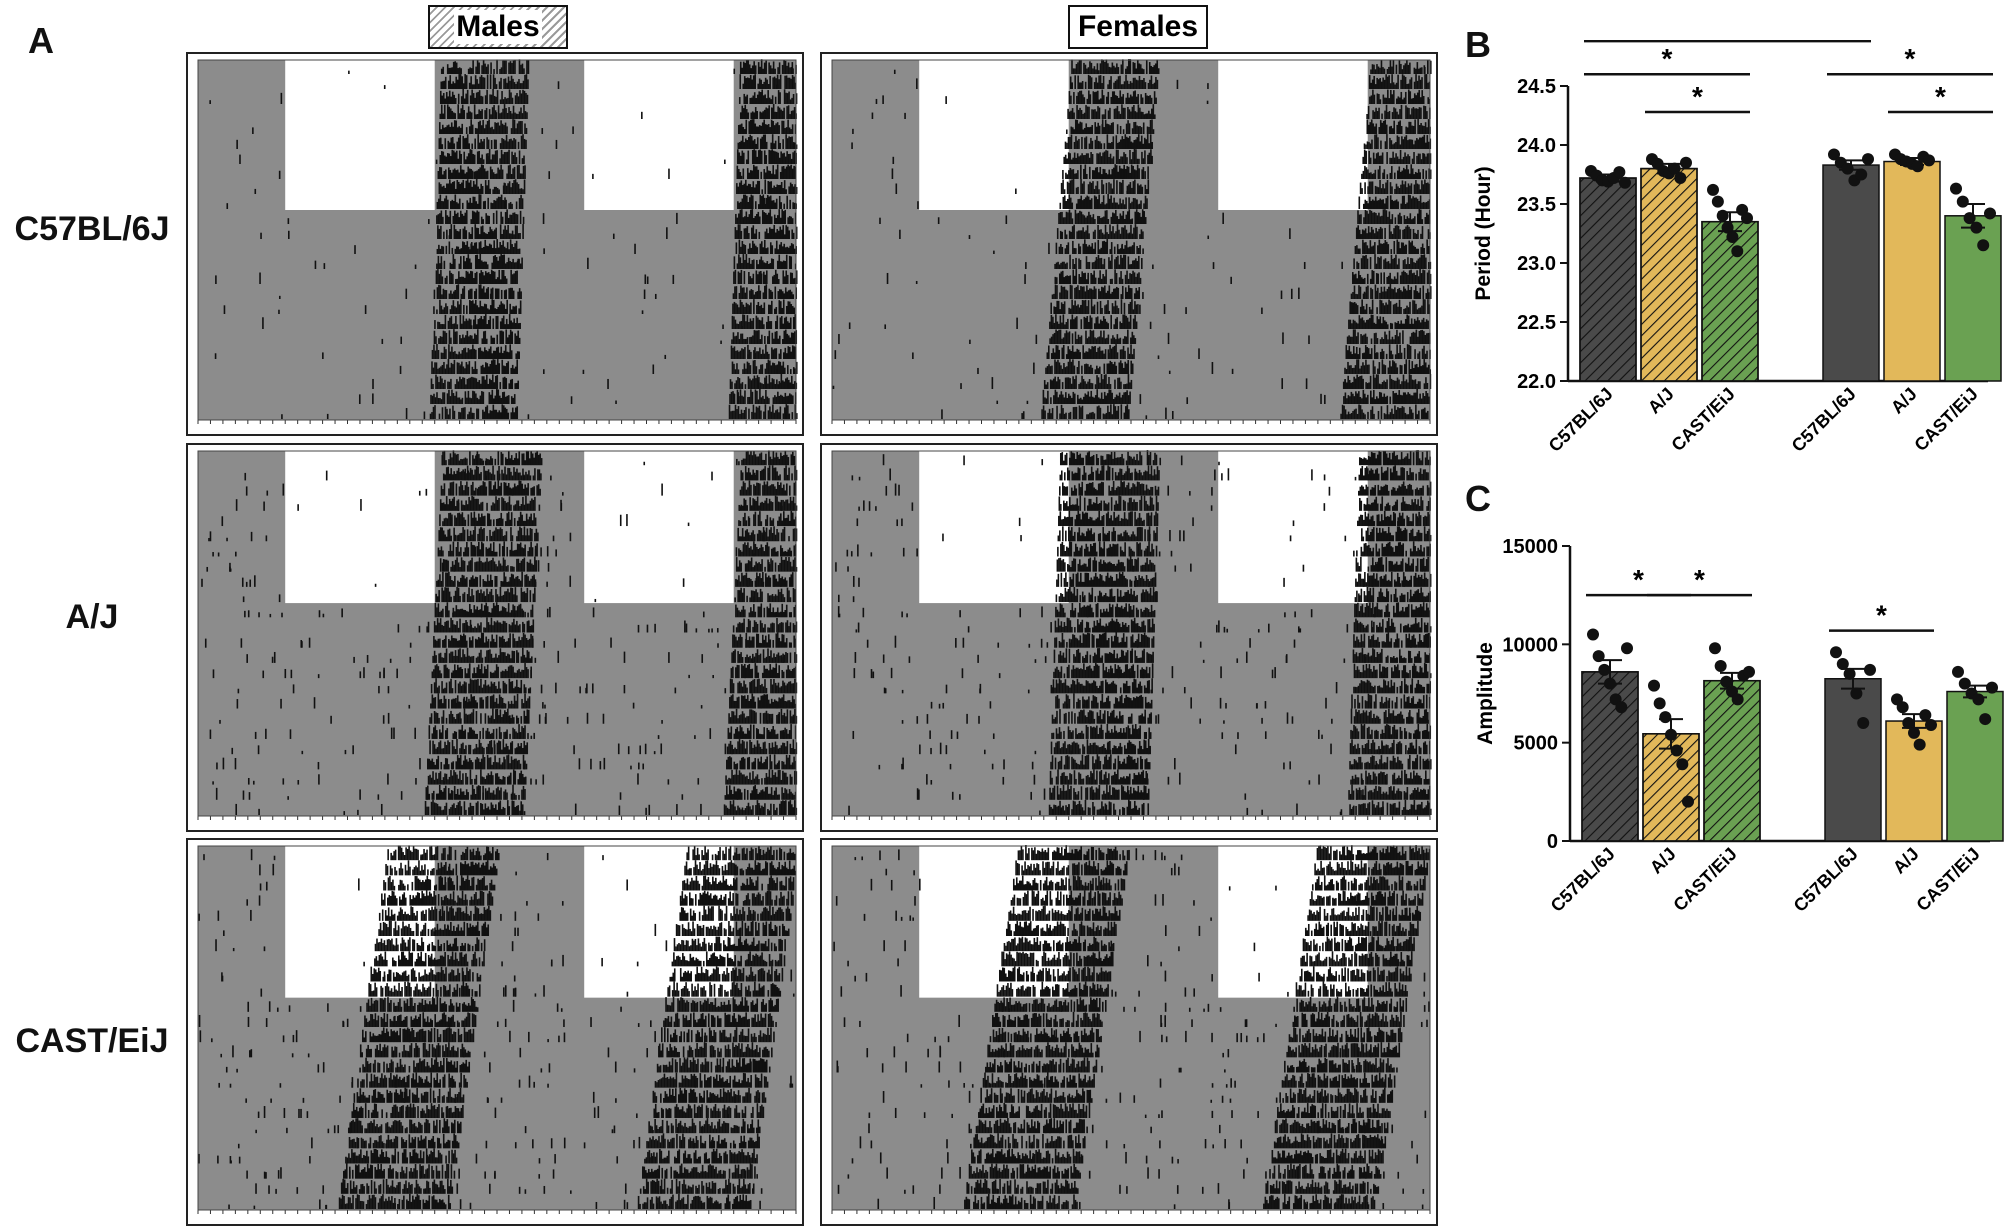  What do you see at coordinates (1536, 744) in the screenshot?
I see `y-tick-label: 5000` at bounding box center [1536, 744].